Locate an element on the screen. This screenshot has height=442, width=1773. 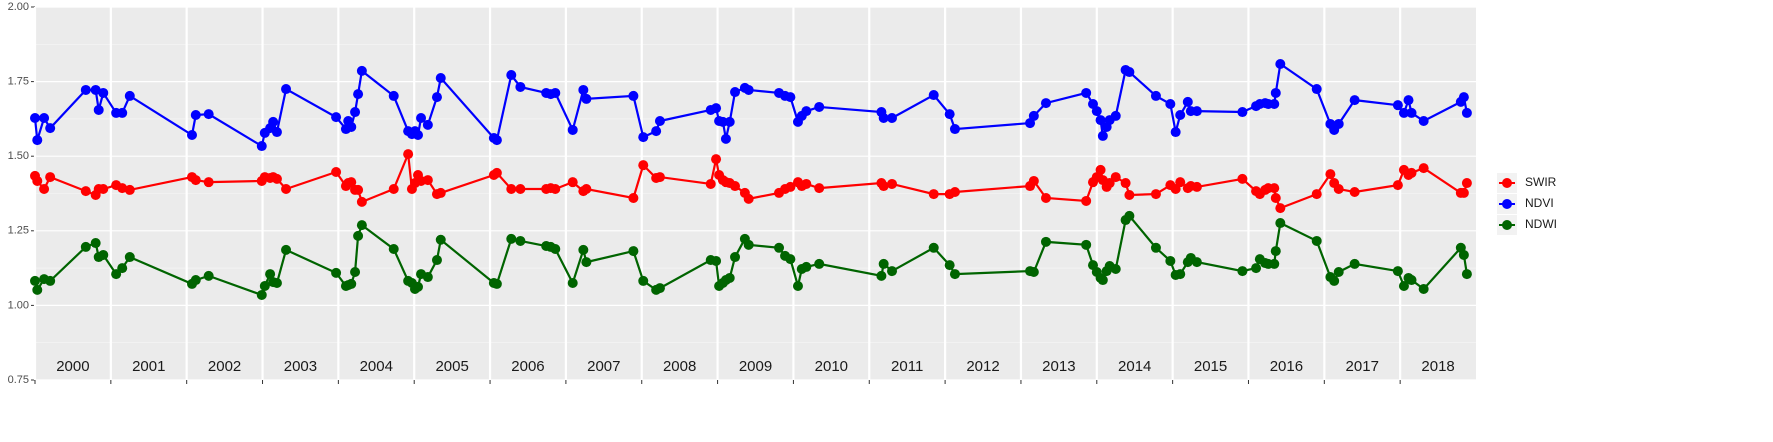
year-label: 2015 is located at coordinates (1210, 366).